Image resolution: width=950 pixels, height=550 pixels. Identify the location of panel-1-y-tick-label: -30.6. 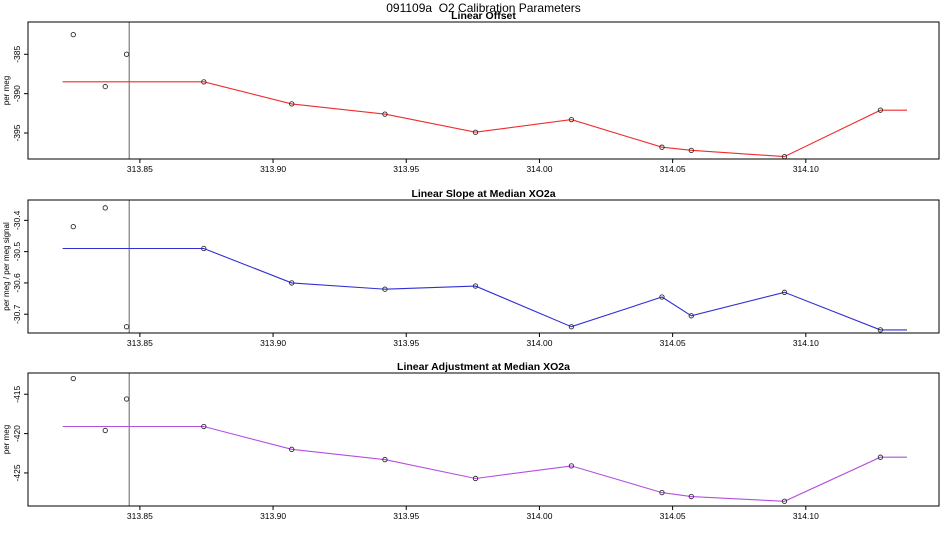
(17, 283).